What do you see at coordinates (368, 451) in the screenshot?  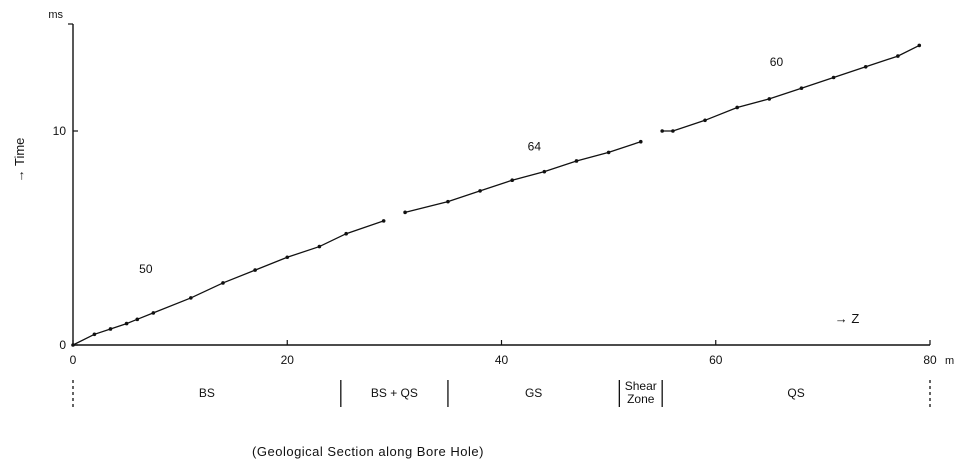 I see `chart-caption: (Geological Section along Bore Hole)` at bounding box center [368, 451].